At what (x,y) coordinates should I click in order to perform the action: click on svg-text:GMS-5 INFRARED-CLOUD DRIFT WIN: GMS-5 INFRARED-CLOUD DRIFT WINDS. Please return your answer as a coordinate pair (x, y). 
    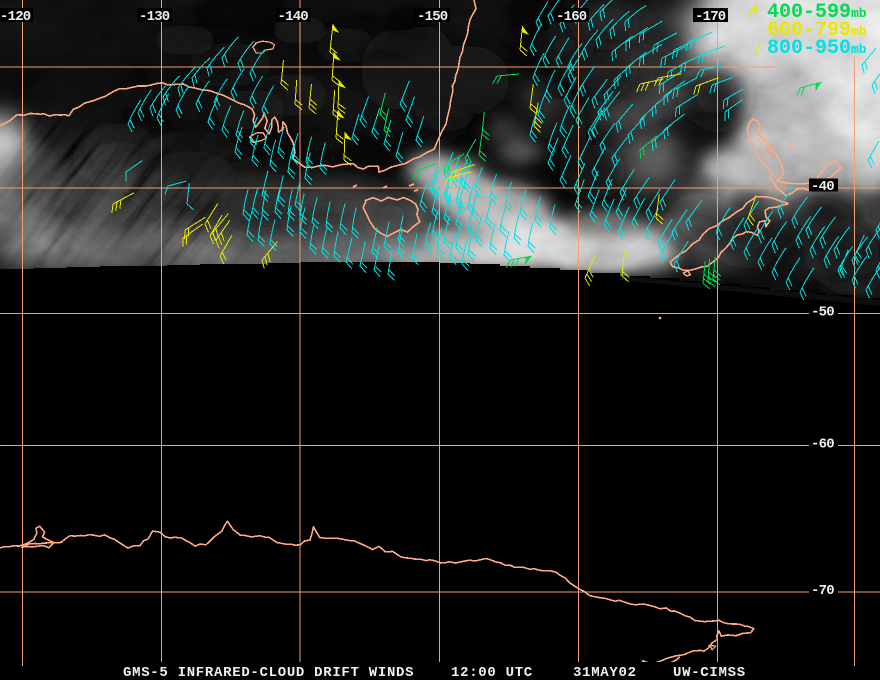
    Looking at the image, I should click on (268, 672).